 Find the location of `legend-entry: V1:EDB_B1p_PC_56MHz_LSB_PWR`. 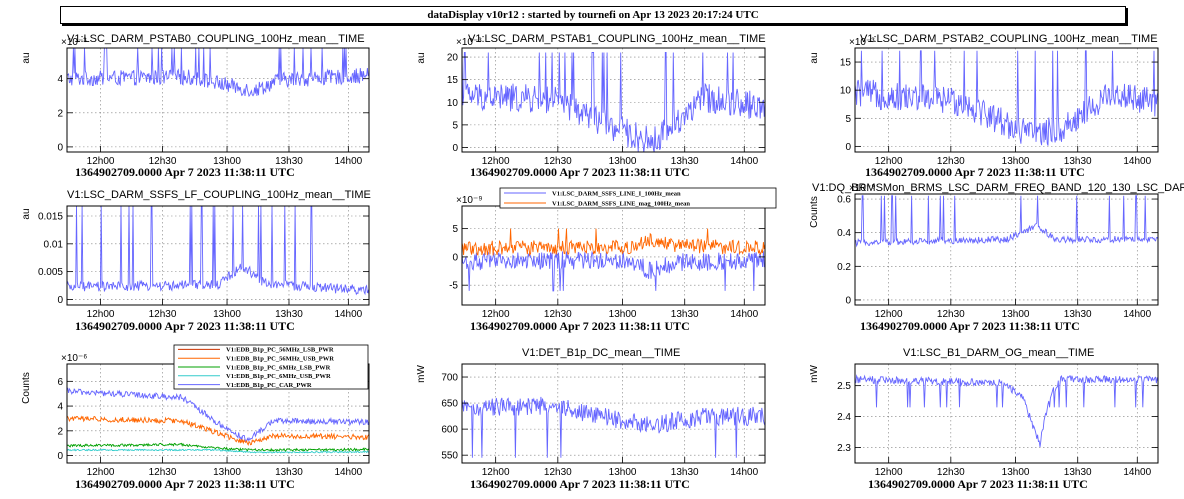

legend-entry: V1:EDB_B1p_PC_56MHz_LSB_PWR is located at coordinates (280, 350).